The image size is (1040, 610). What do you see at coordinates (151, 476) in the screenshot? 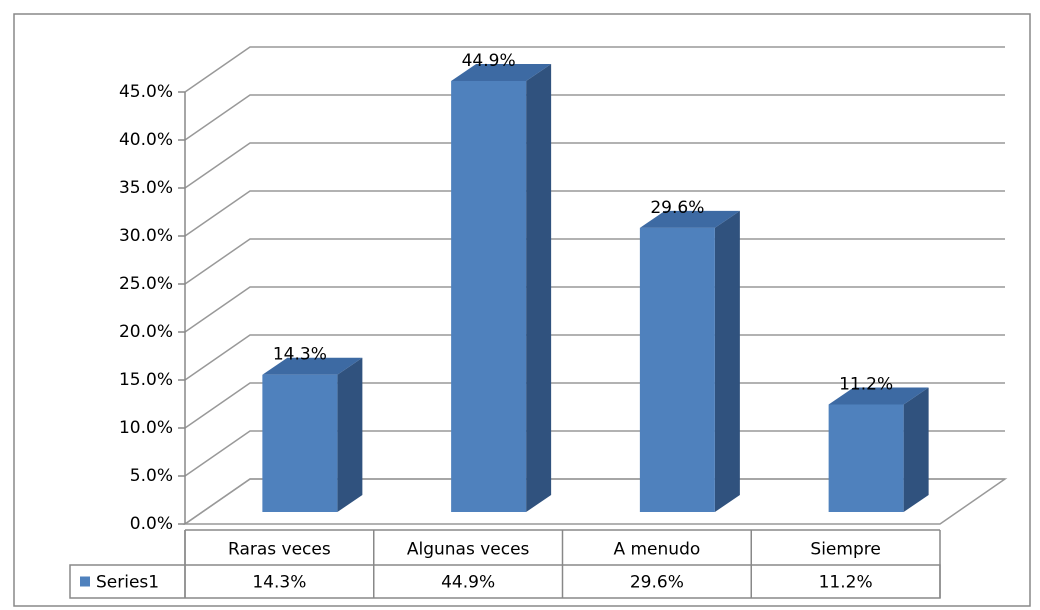
I see `y-tick-label: 5.0%` at bounding box center [151, 476].